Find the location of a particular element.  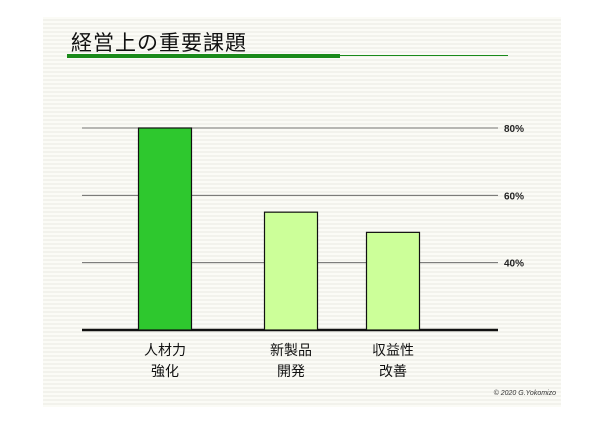

copyright-notice: © 2020 G.Yokomizo is located at coordinates (524, 393).